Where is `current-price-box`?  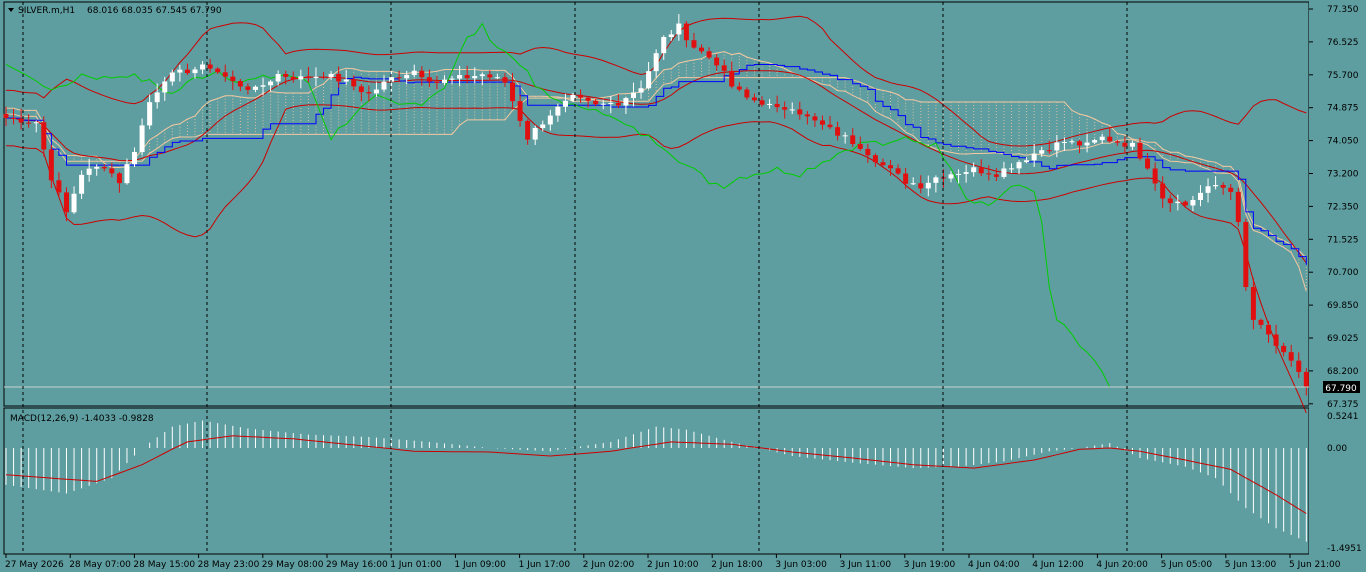
current-price-box is located at coordinates (1341, 387).